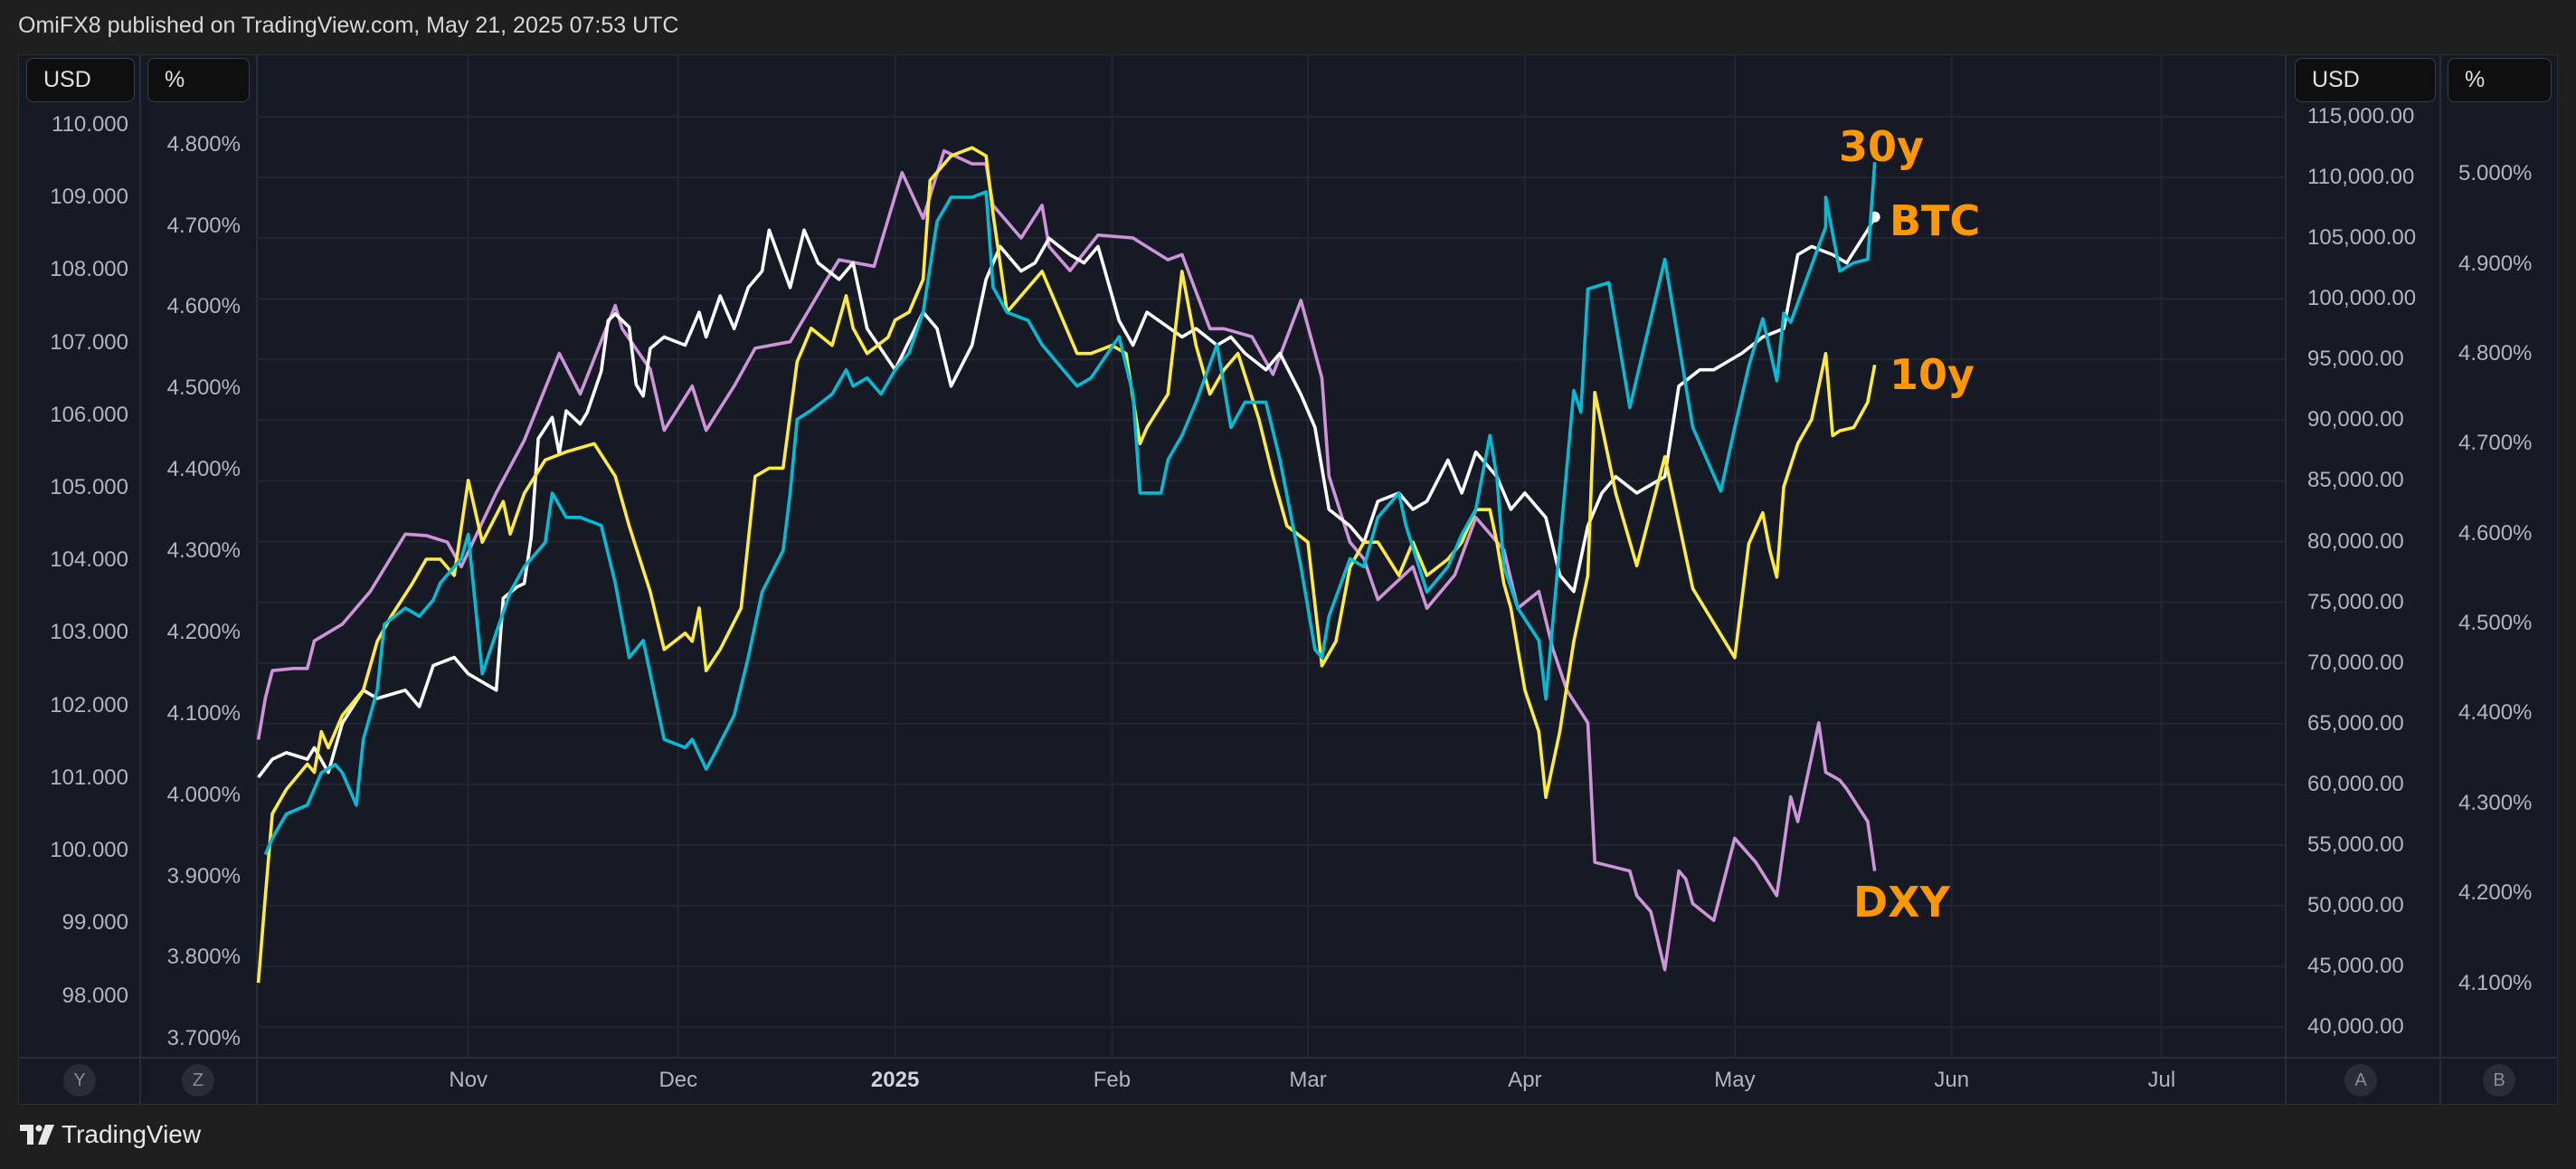 The image size is (2576, 1169). I want to click on tick-label-left-usd: 110.000, so click(90, 124).